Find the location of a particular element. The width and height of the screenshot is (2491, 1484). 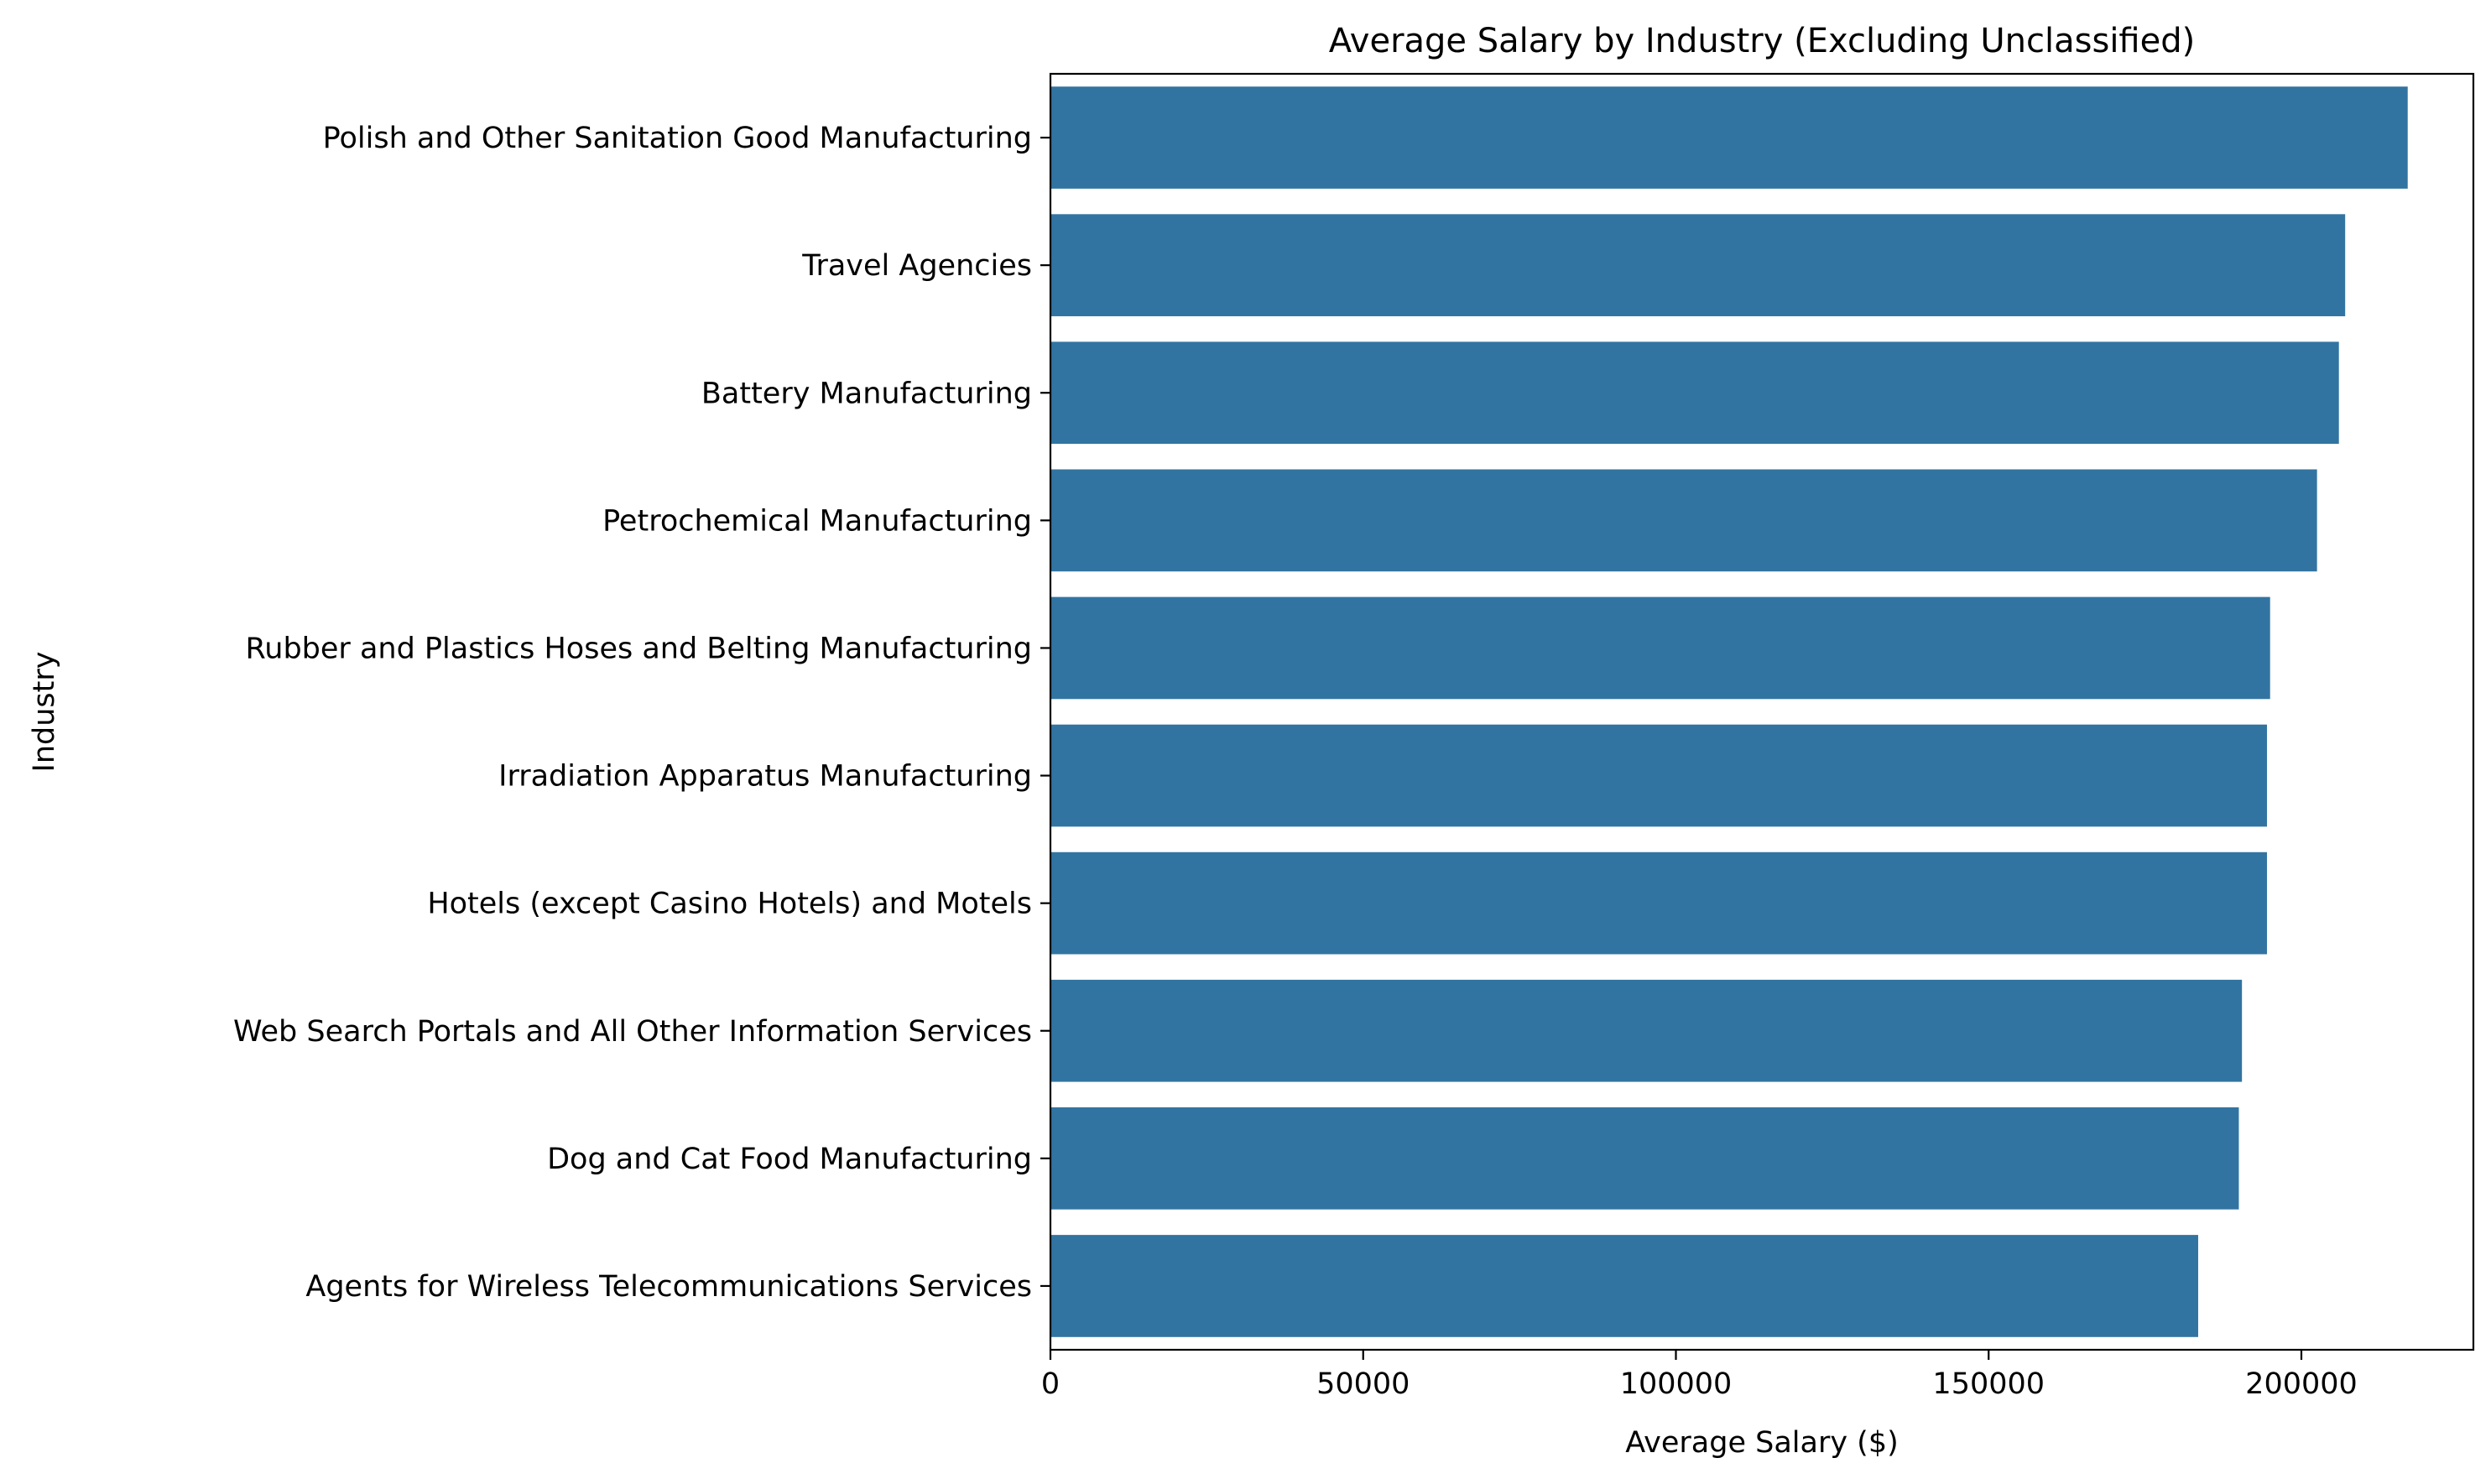

x-tick-label: 200000 is located at coordinates (2301, 1384).